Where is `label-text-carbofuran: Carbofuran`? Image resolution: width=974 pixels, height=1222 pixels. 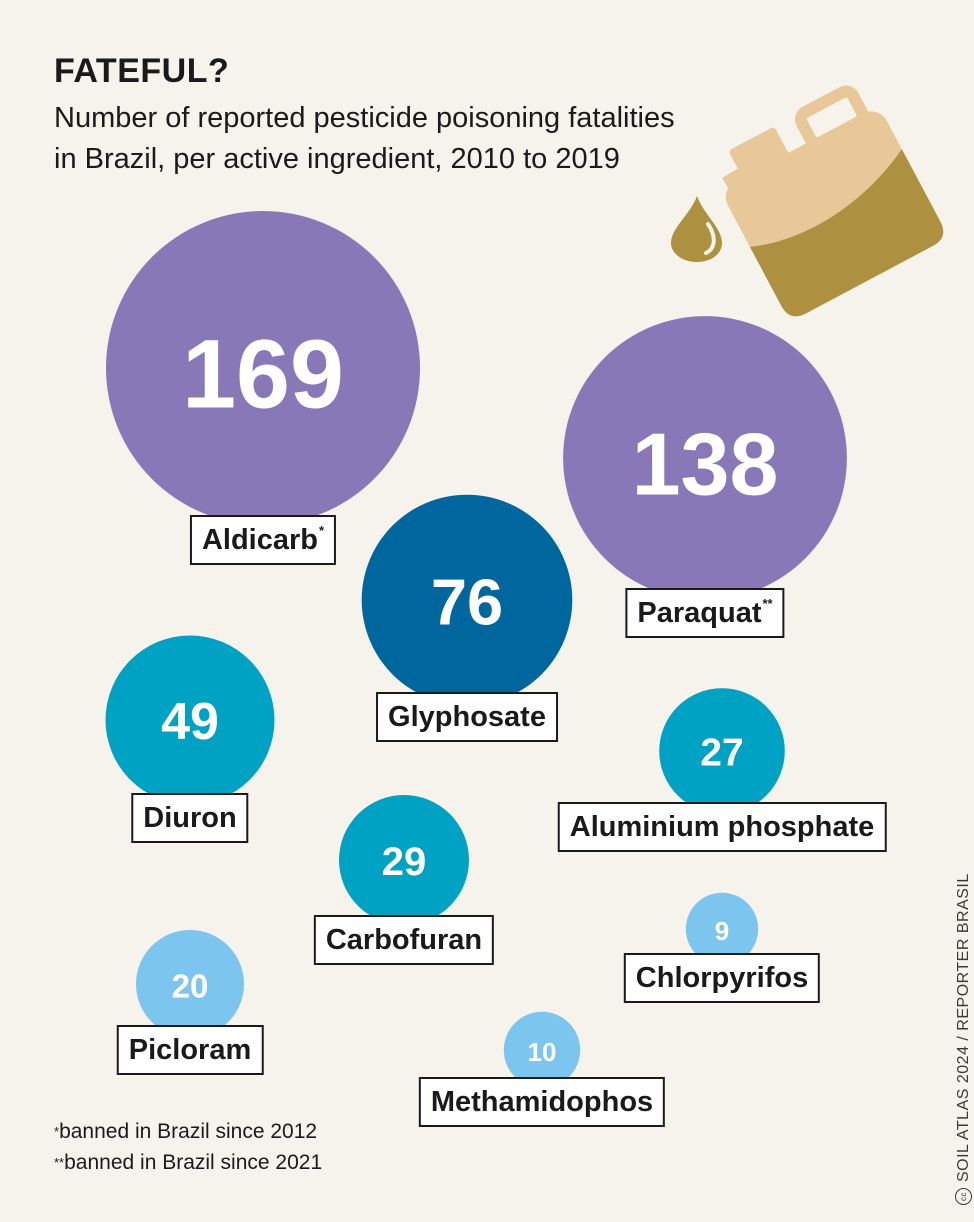
label-text-carbofuran: Carbofuran is located at coordinates (404, 940).